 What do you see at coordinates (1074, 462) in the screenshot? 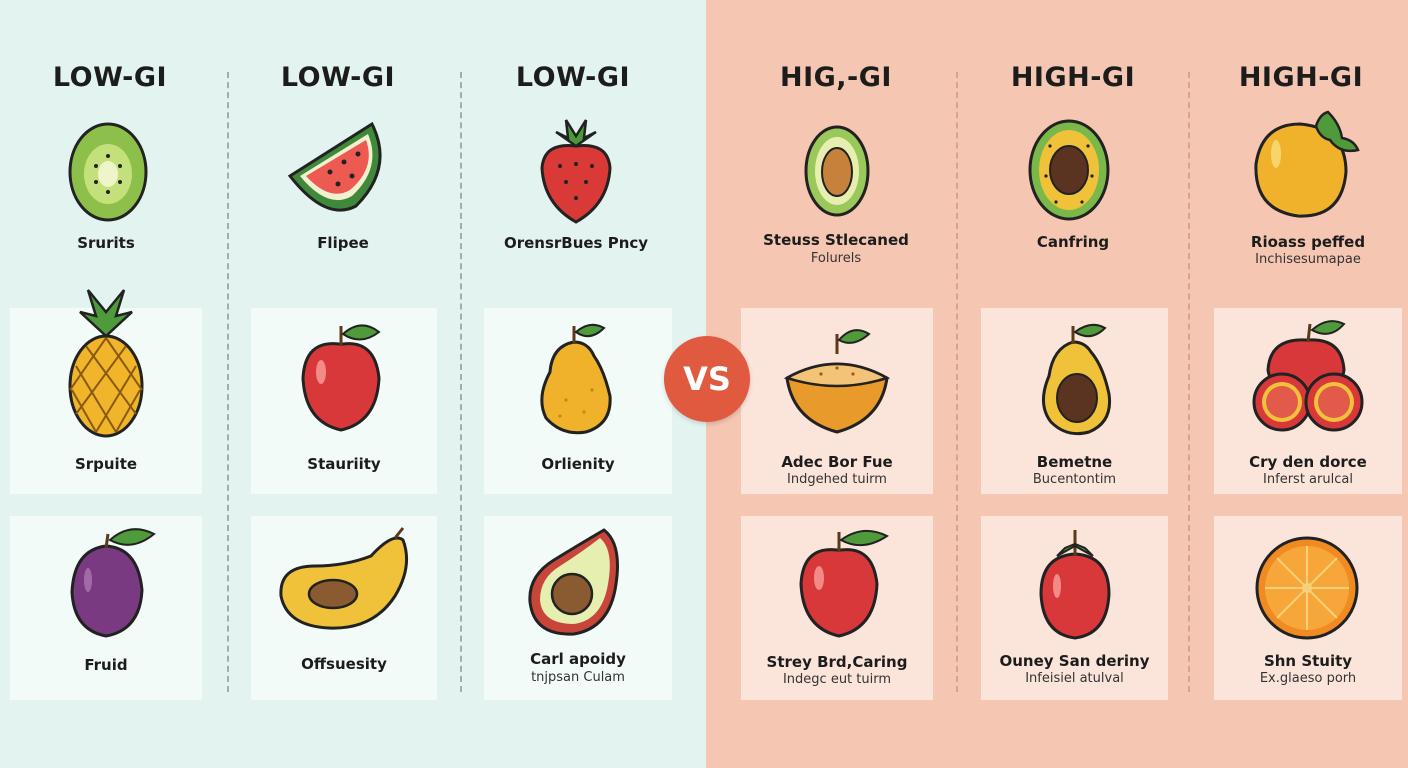
I see `fruit-label: Bemetne` at bounding box center [1074, 462].